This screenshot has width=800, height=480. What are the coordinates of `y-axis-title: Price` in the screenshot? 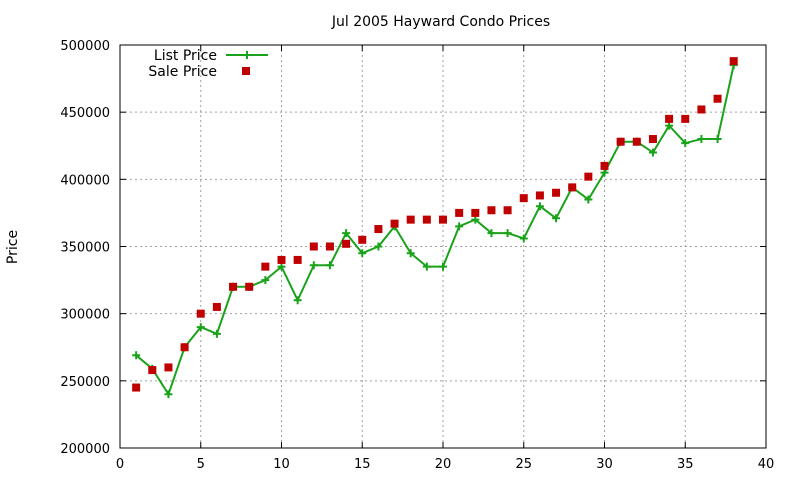 It's located at (13, 247).